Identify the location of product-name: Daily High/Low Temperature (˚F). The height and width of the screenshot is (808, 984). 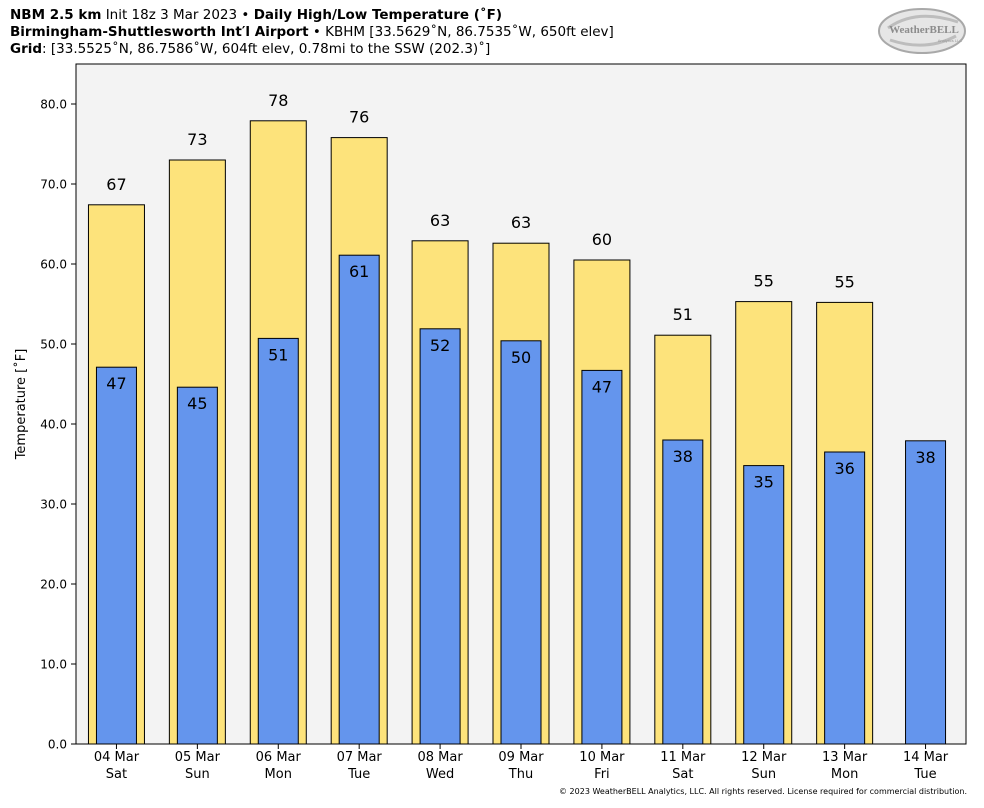
(378, 15).